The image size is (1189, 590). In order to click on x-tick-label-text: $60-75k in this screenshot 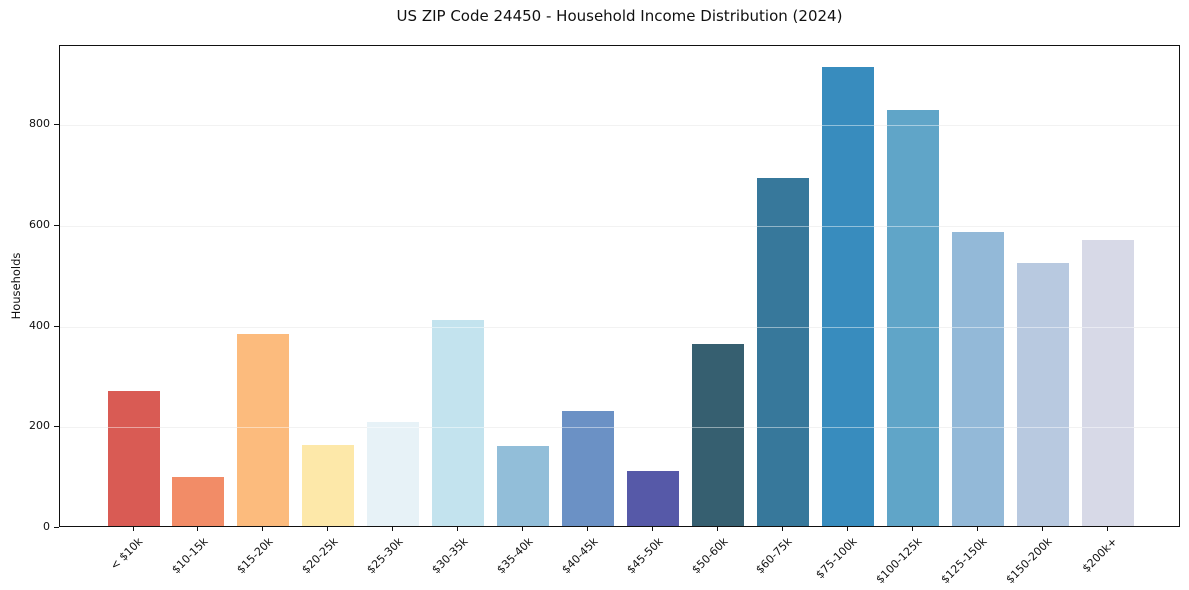, I will do `click(774, 556)`.